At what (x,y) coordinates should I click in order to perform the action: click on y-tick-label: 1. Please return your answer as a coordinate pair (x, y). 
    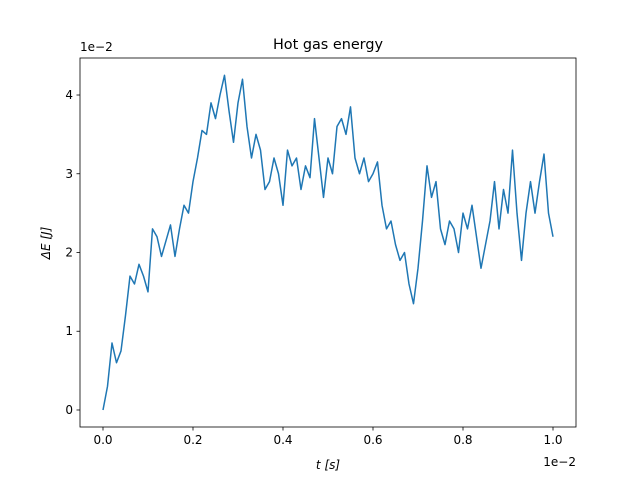
    Looking at the image, I should click on (69, 331).